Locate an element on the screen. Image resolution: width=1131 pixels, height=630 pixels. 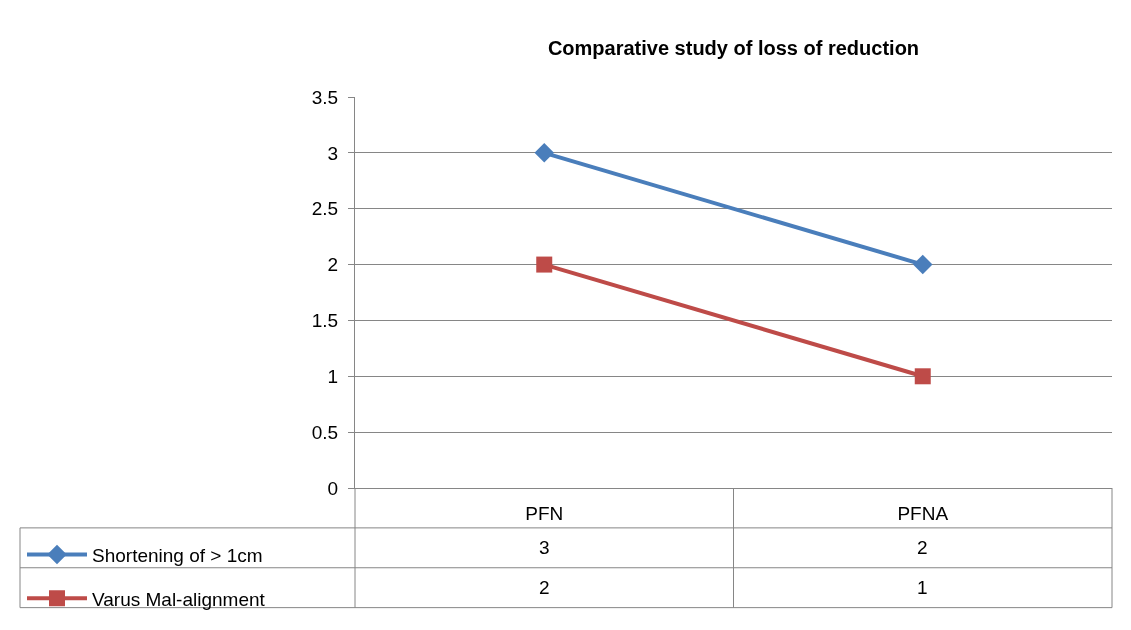
y-tick-label: 3.5 is located at coordinates (325, 97).